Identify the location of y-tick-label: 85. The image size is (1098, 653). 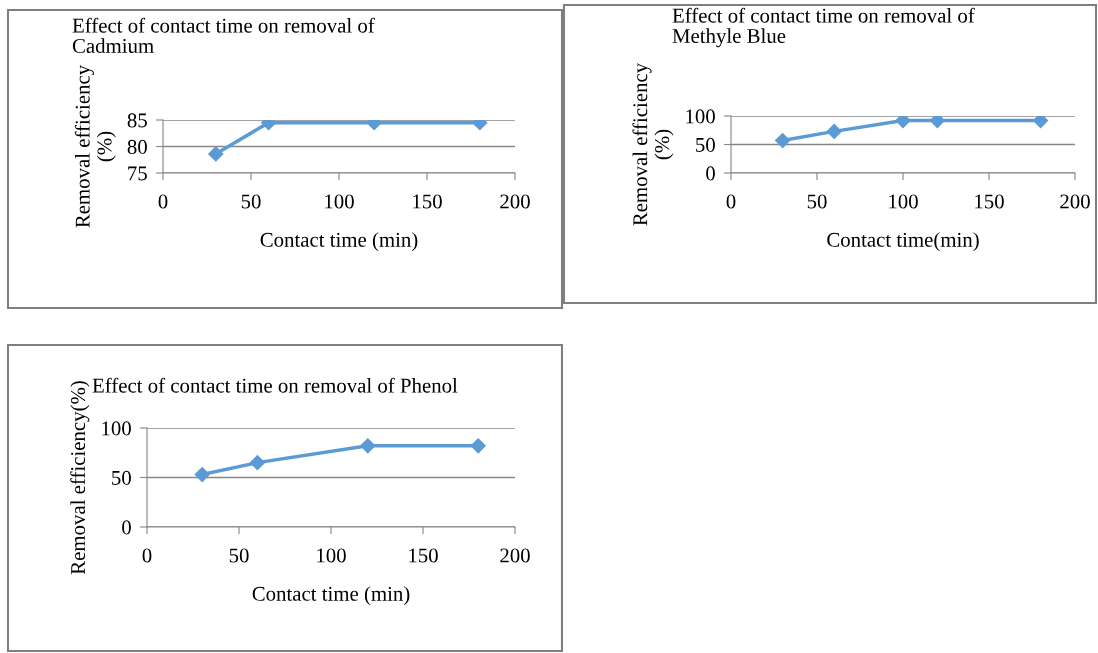
(137, 120).